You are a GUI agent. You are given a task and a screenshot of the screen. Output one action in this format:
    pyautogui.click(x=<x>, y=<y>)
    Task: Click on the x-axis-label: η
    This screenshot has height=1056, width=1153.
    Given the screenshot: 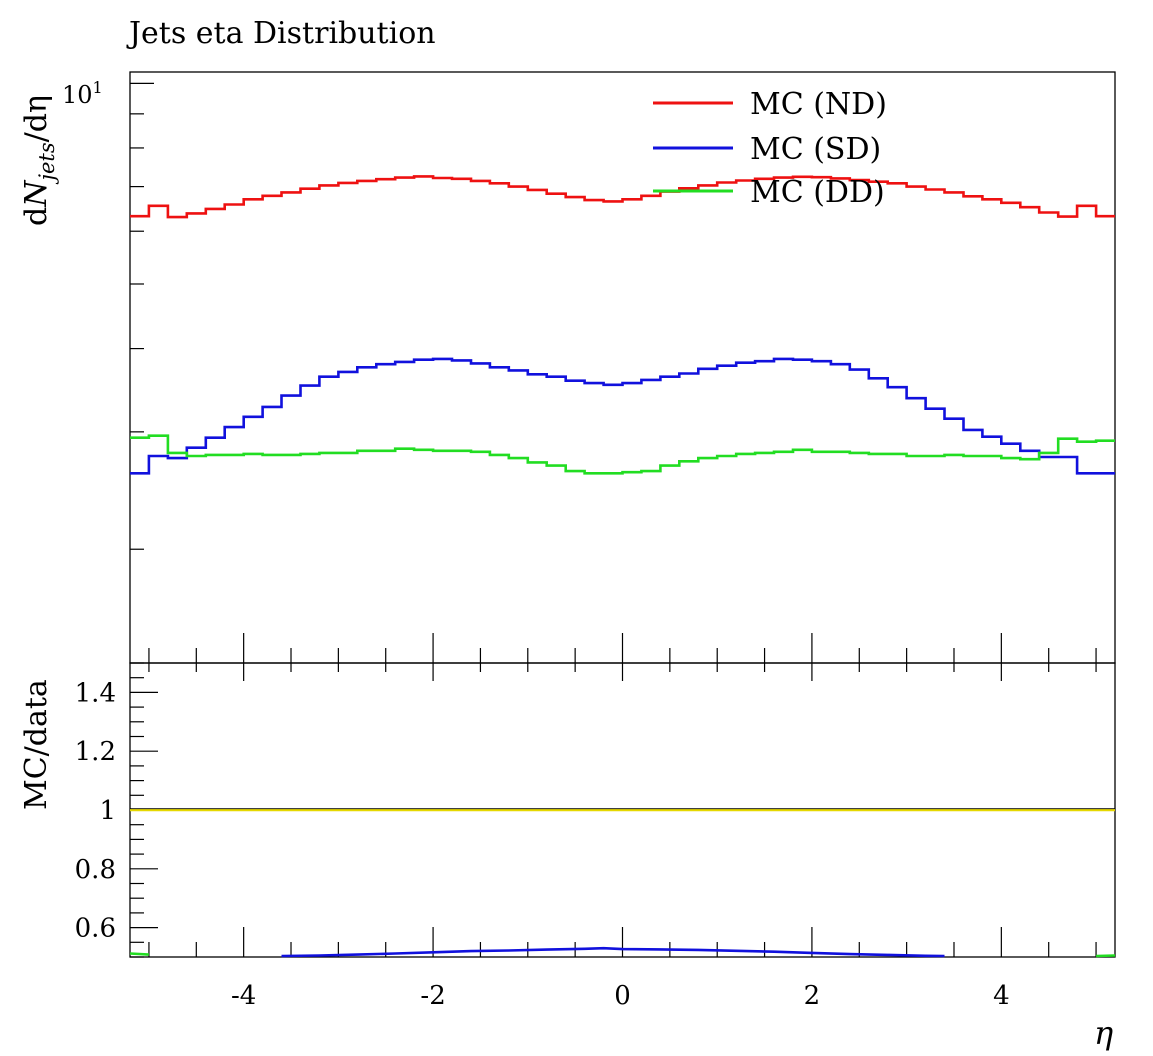 What is the action you would take?
    pyautogui.click(x=1103, y=1033)
    